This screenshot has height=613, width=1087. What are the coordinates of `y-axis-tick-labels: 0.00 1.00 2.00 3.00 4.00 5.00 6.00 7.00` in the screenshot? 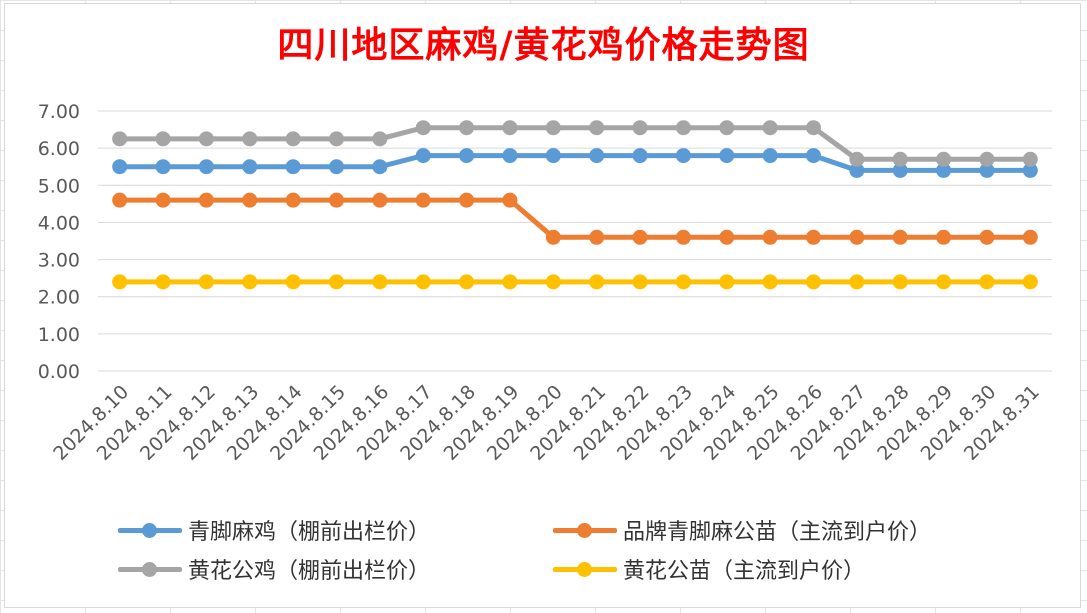 It's located at (59, 242).